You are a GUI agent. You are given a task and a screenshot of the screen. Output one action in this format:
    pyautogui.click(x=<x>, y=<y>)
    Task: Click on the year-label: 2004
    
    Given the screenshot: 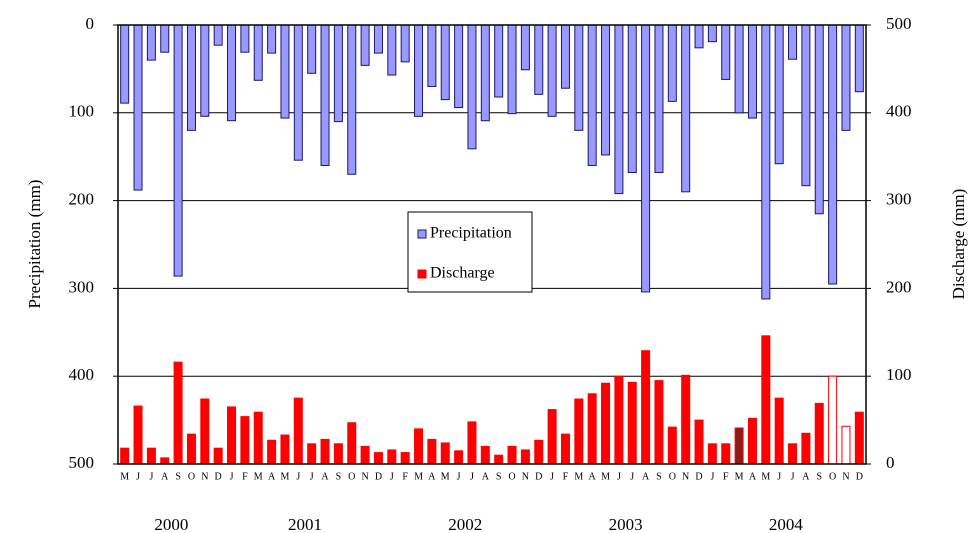 What is the action you would take?
    pyautogui.click(x=786, y=524)
    